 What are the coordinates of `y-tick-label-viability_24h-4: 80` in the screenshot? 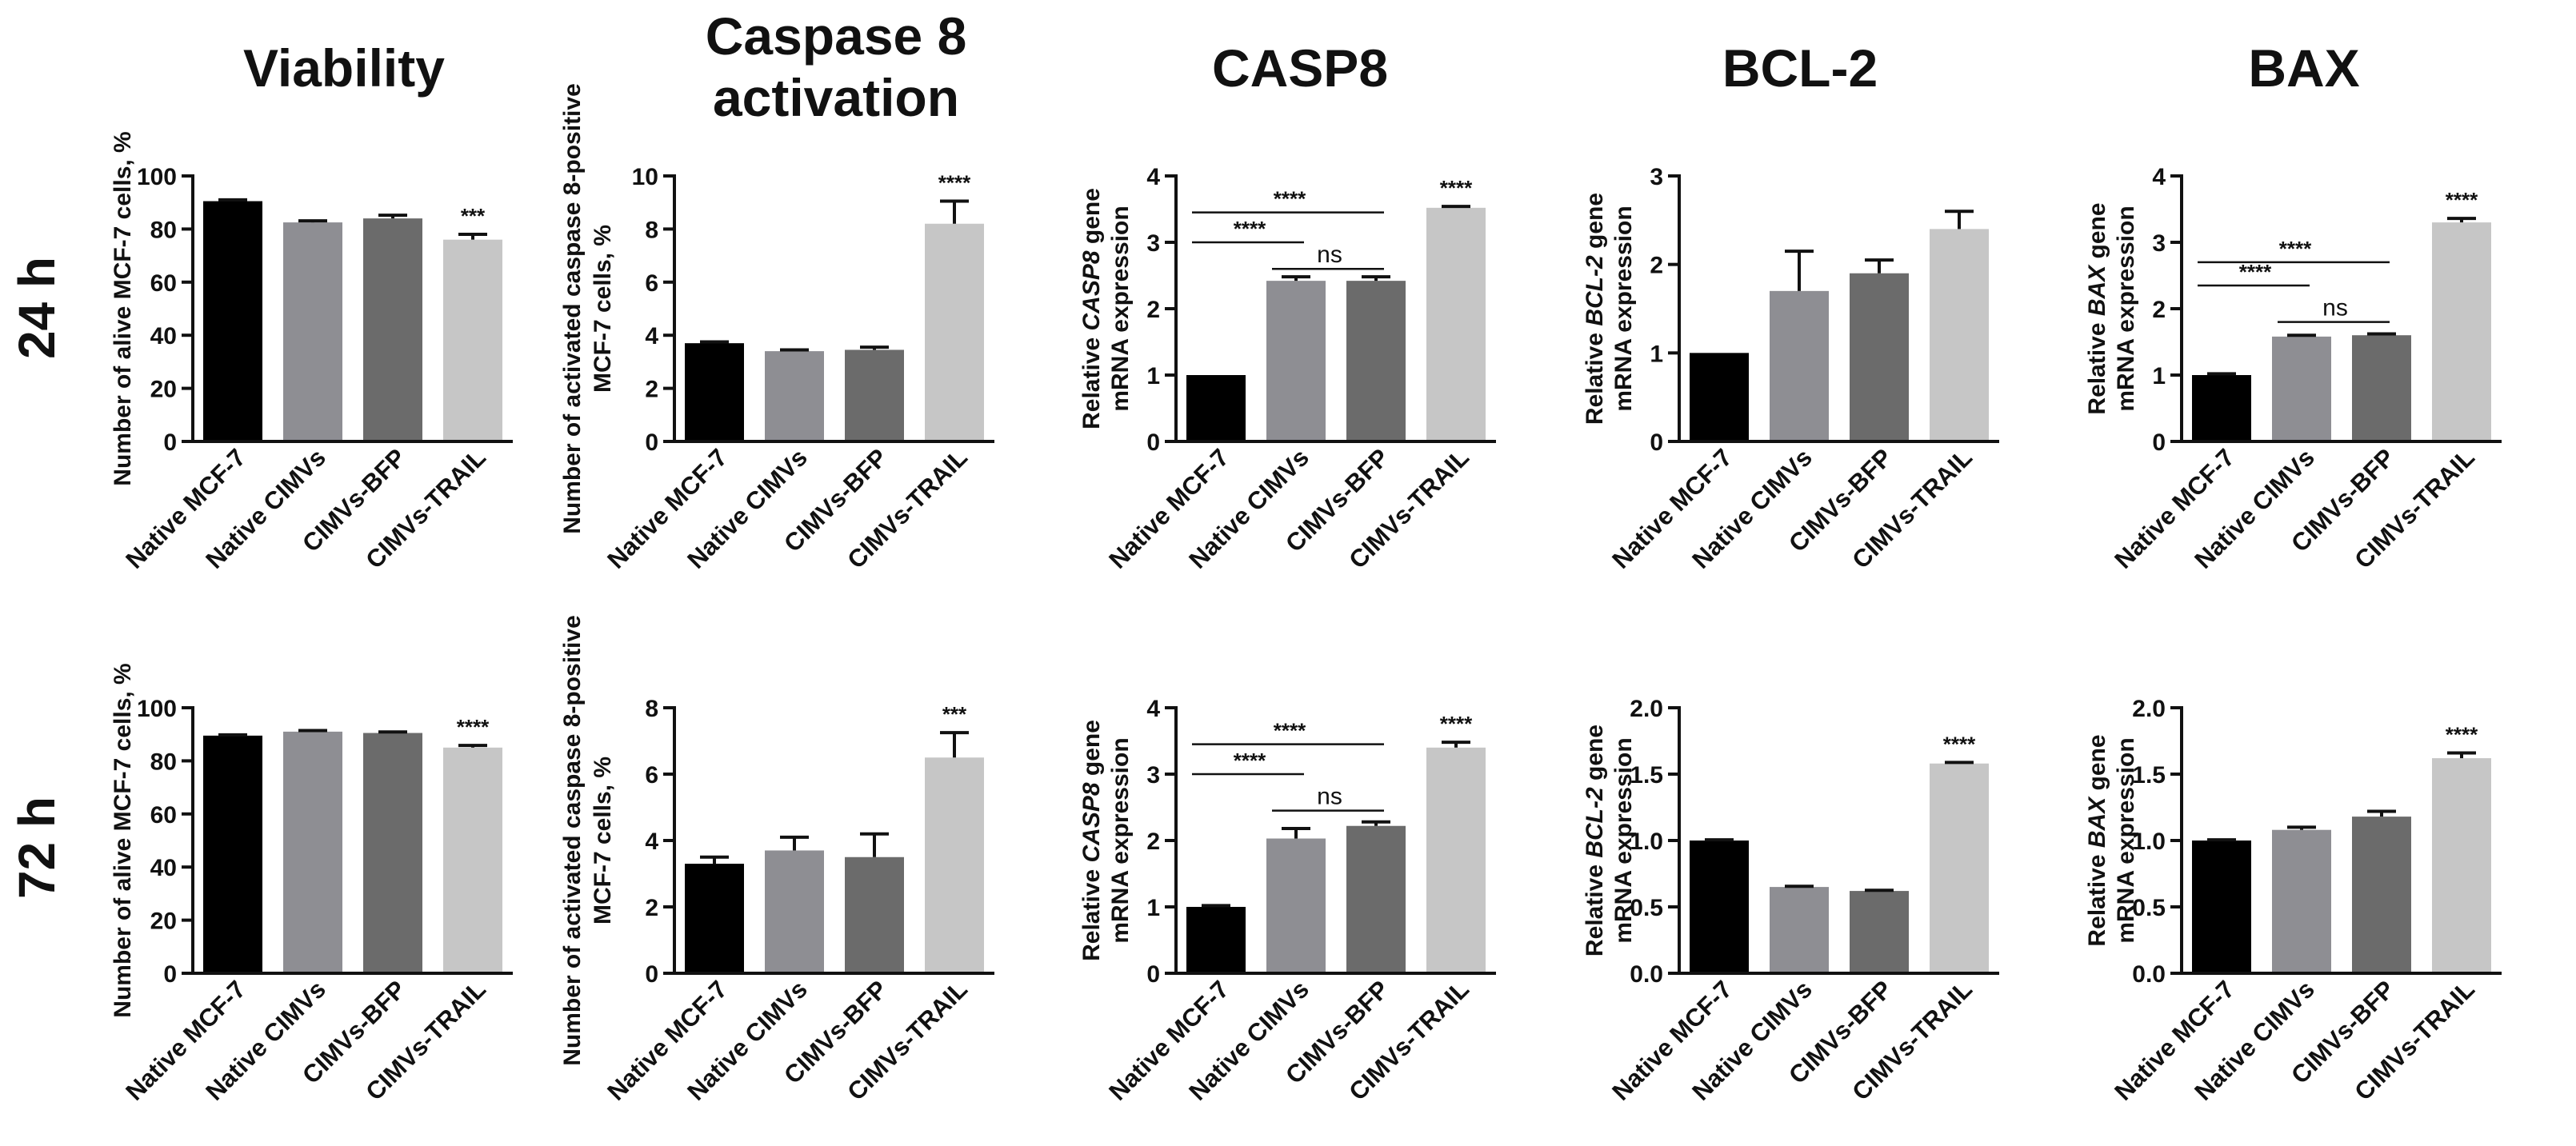 It's located at (163, 230).